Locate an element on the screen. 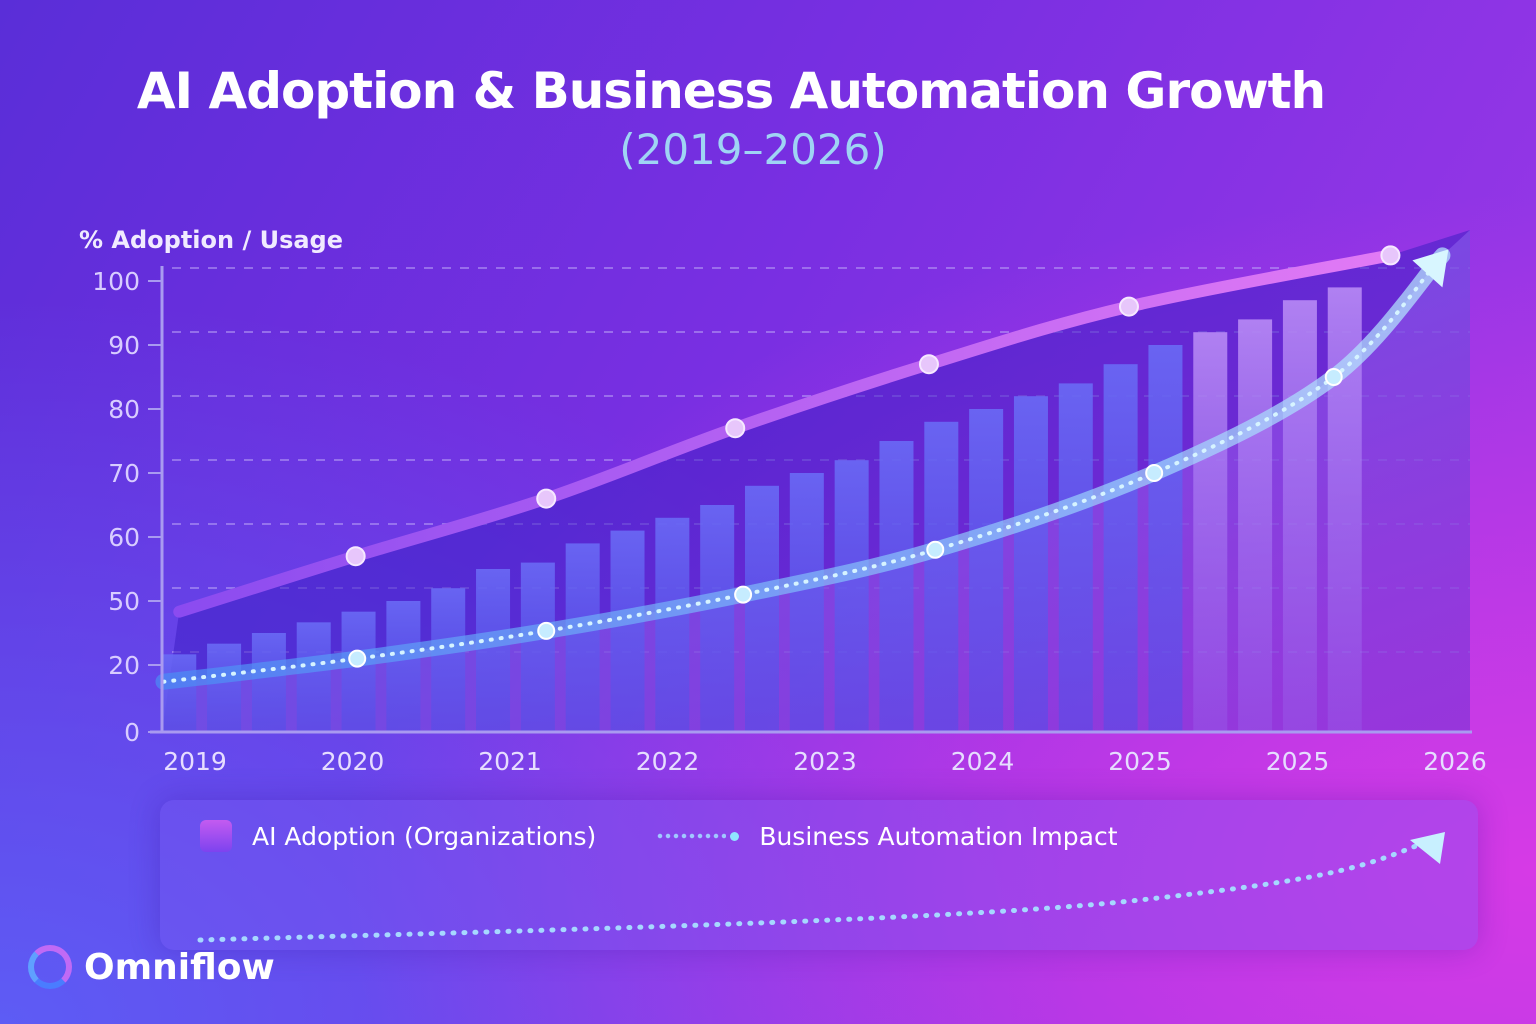 This screenshot has width=1536, height=1024. arrow-head-icon is located at coordinates (1430, 268).